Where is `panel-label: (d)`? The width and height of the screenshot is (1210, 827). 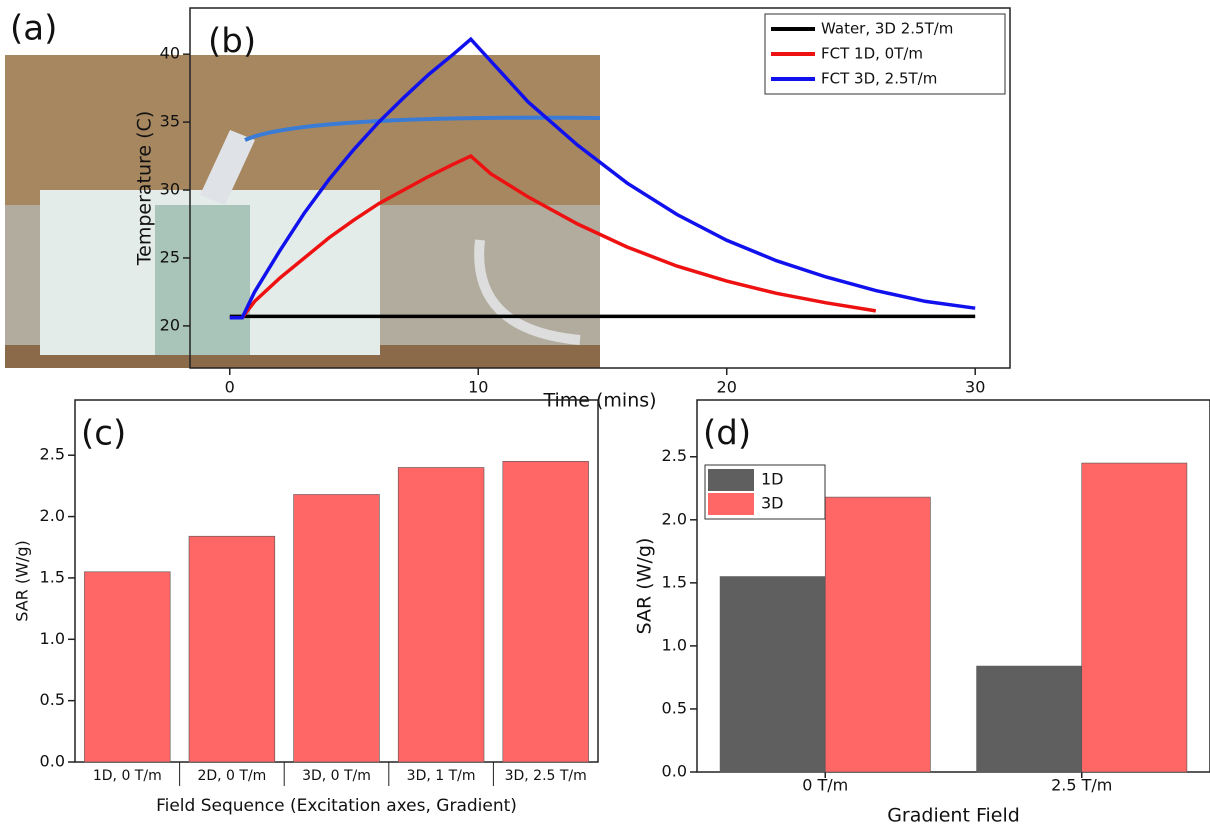 panel-label: (d) is located at coordinates (727, 434).